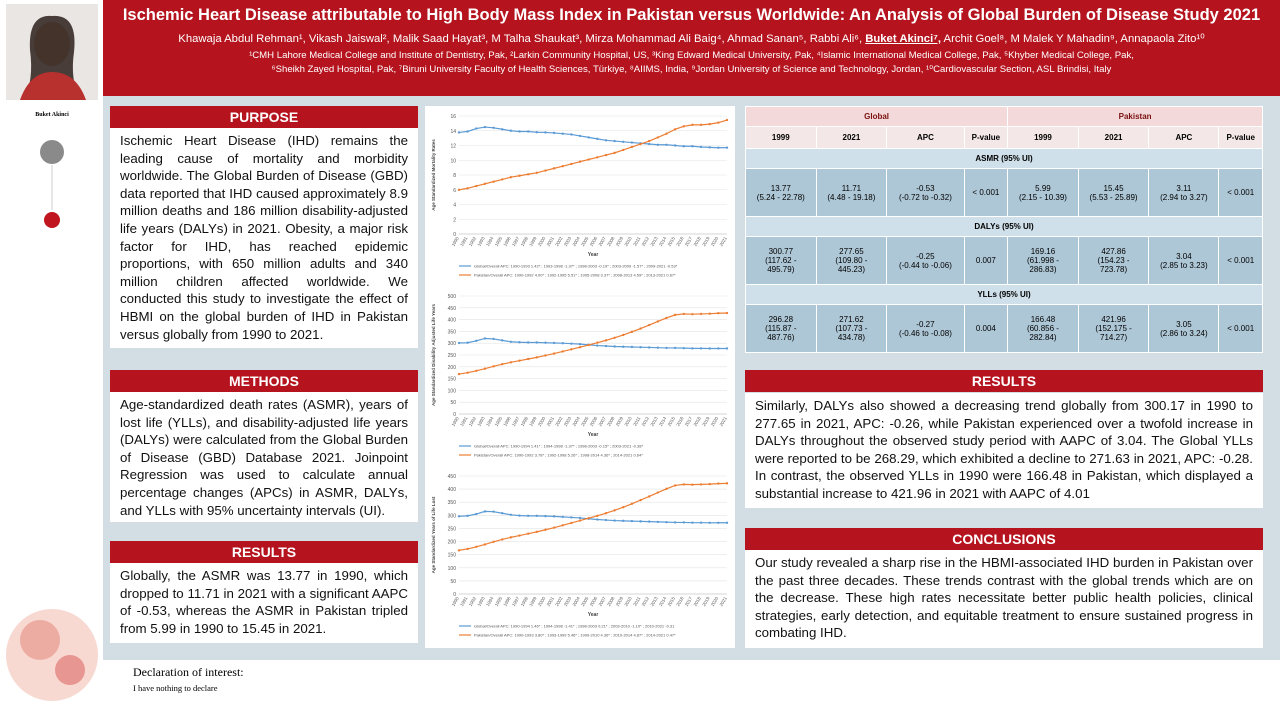 This screenshot has width=1280, height=725. What do you see at coordinates (1113, 197) in the screenshot?
I see `cell-line: (5.53 - 25.89)` at bounding box center [1113, 197].